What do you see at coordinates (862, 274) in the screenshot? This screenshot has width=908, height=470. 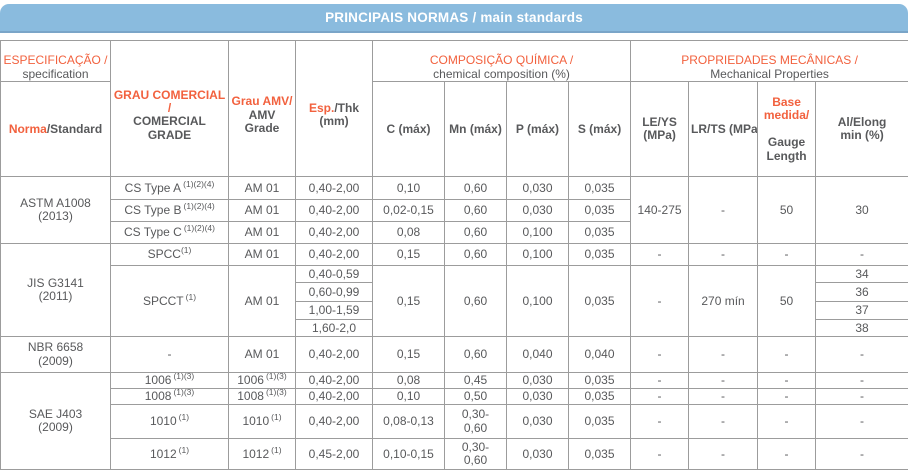 I see `elong-cell: 34` at bounding box center [862, 274].